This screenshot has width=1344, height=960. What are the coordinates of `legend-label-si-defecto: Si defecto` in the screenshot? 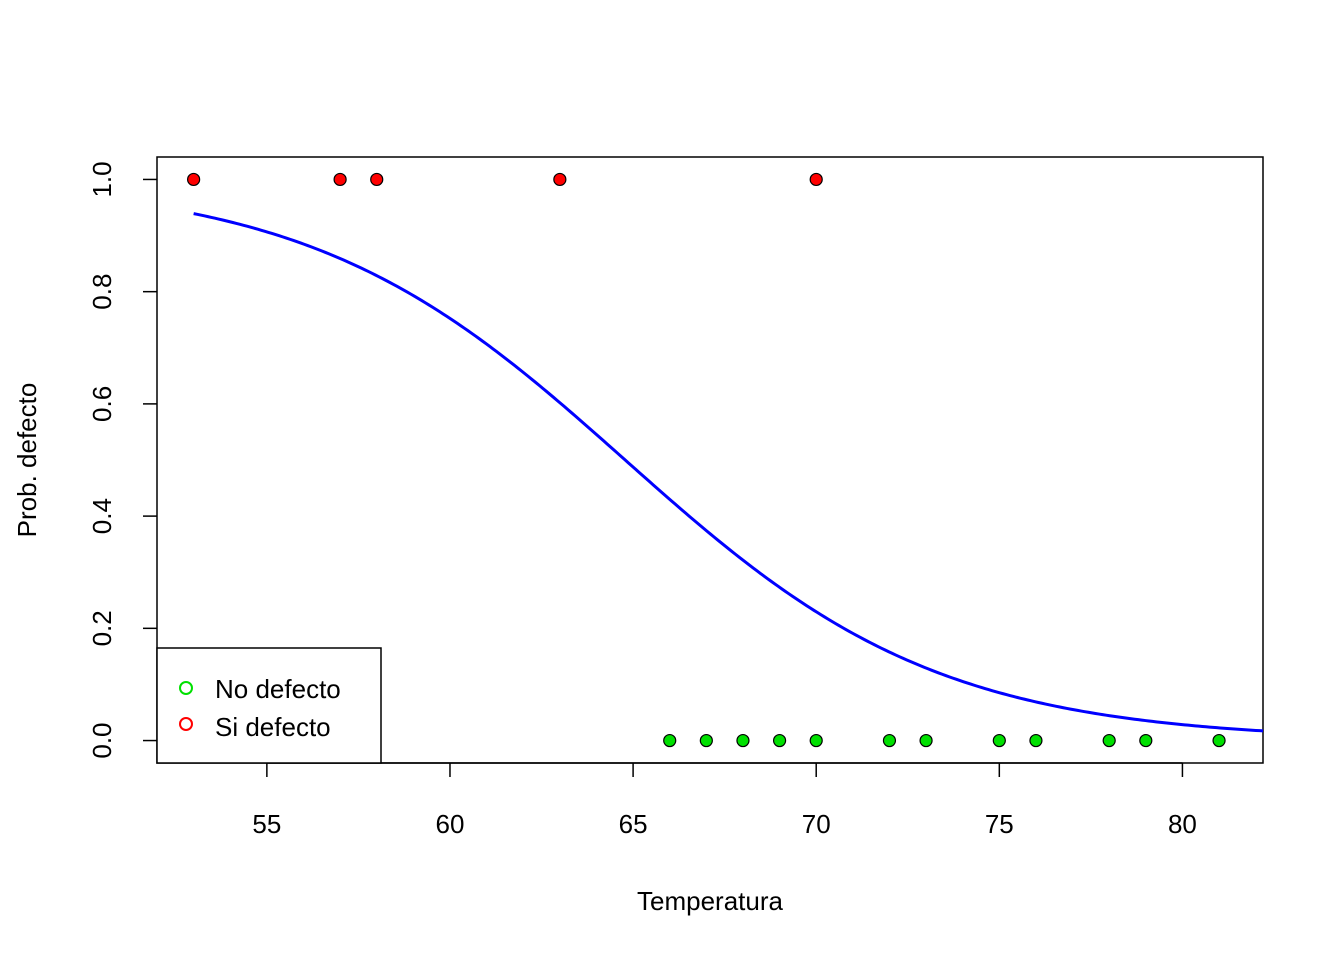 It's located at (273, 727).